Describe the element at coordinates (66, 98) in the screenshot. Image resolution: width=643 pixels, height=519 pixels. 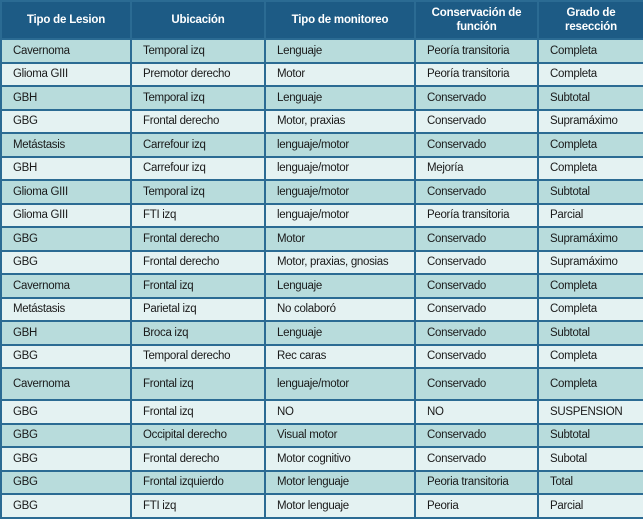
I see `cell-tipo-lesion: GBH` at that location.